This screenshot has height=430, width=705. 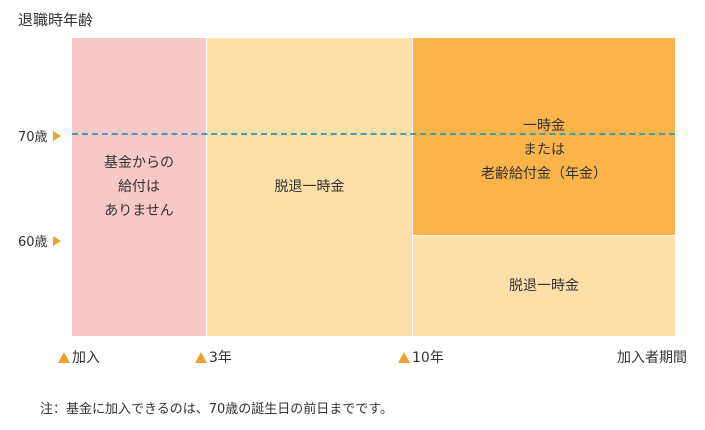 I want to click on x-label-10y: 10年, so click(x=421, y=357).